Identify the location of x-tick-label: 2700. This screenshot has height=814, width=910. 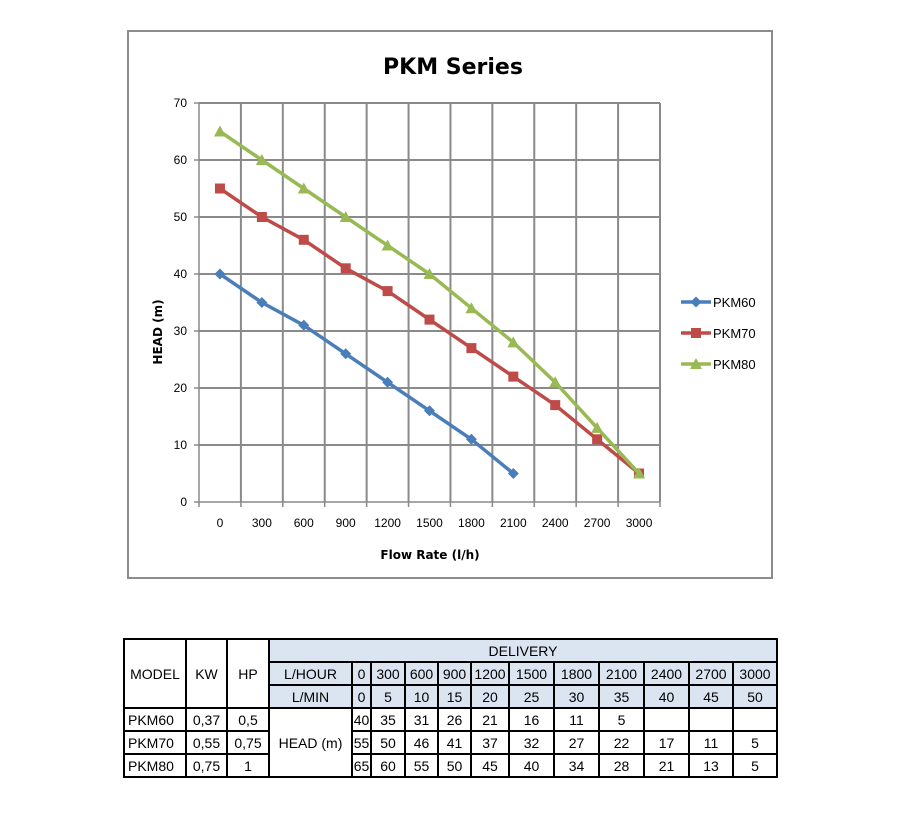
(597, 523).